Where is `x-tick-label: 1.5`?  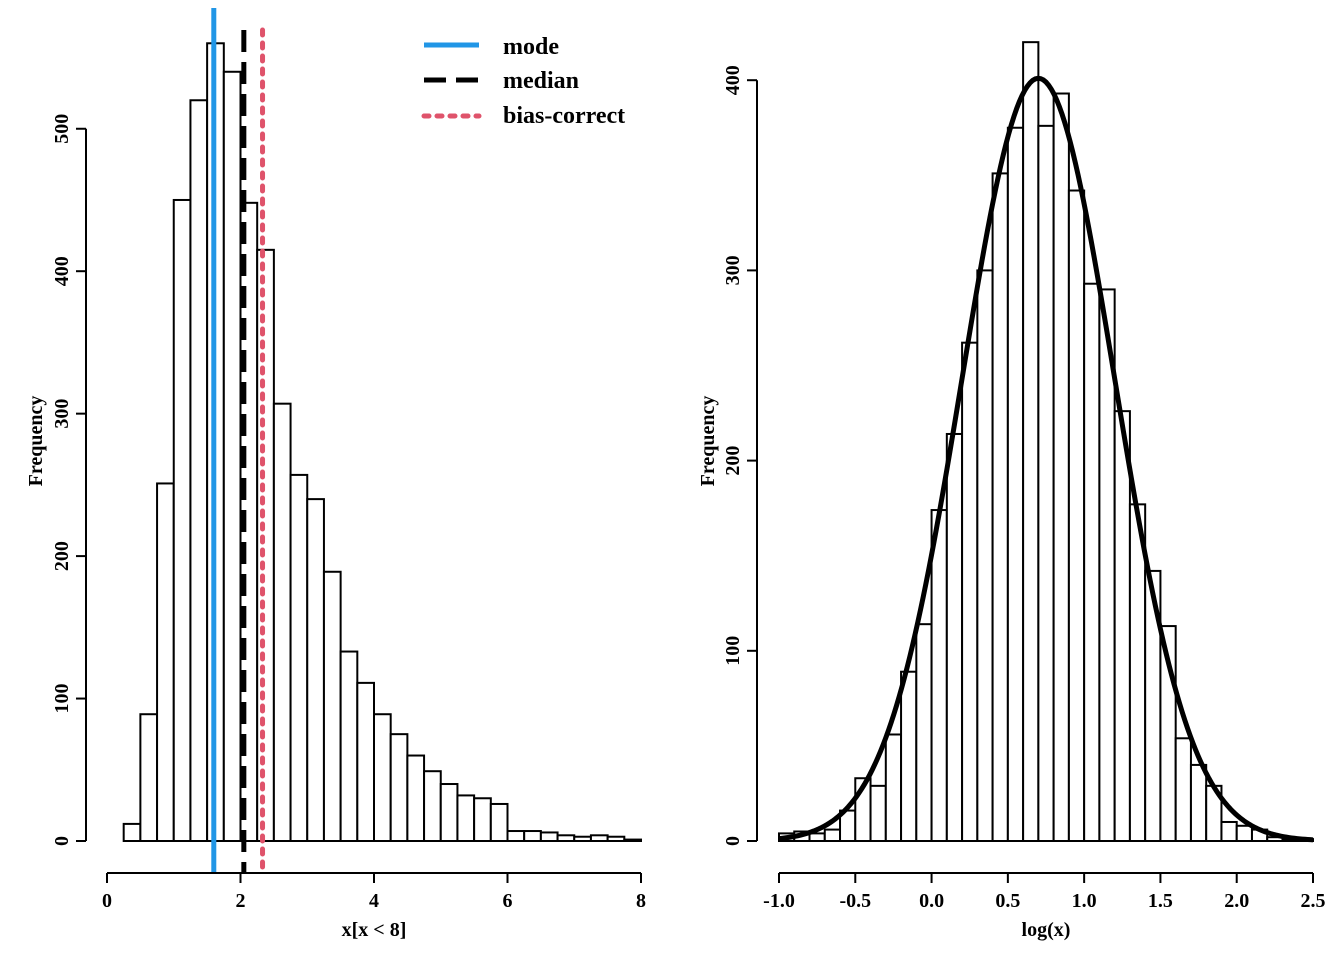 x-tick-label: 1.5 is located at coordinates (1160, 901).